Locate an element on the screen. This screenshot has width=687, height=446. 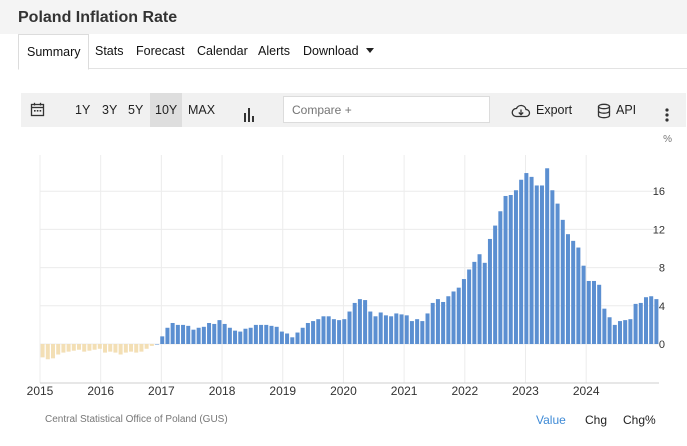
tab-summary: Summary is located at coordinates (54, 52).